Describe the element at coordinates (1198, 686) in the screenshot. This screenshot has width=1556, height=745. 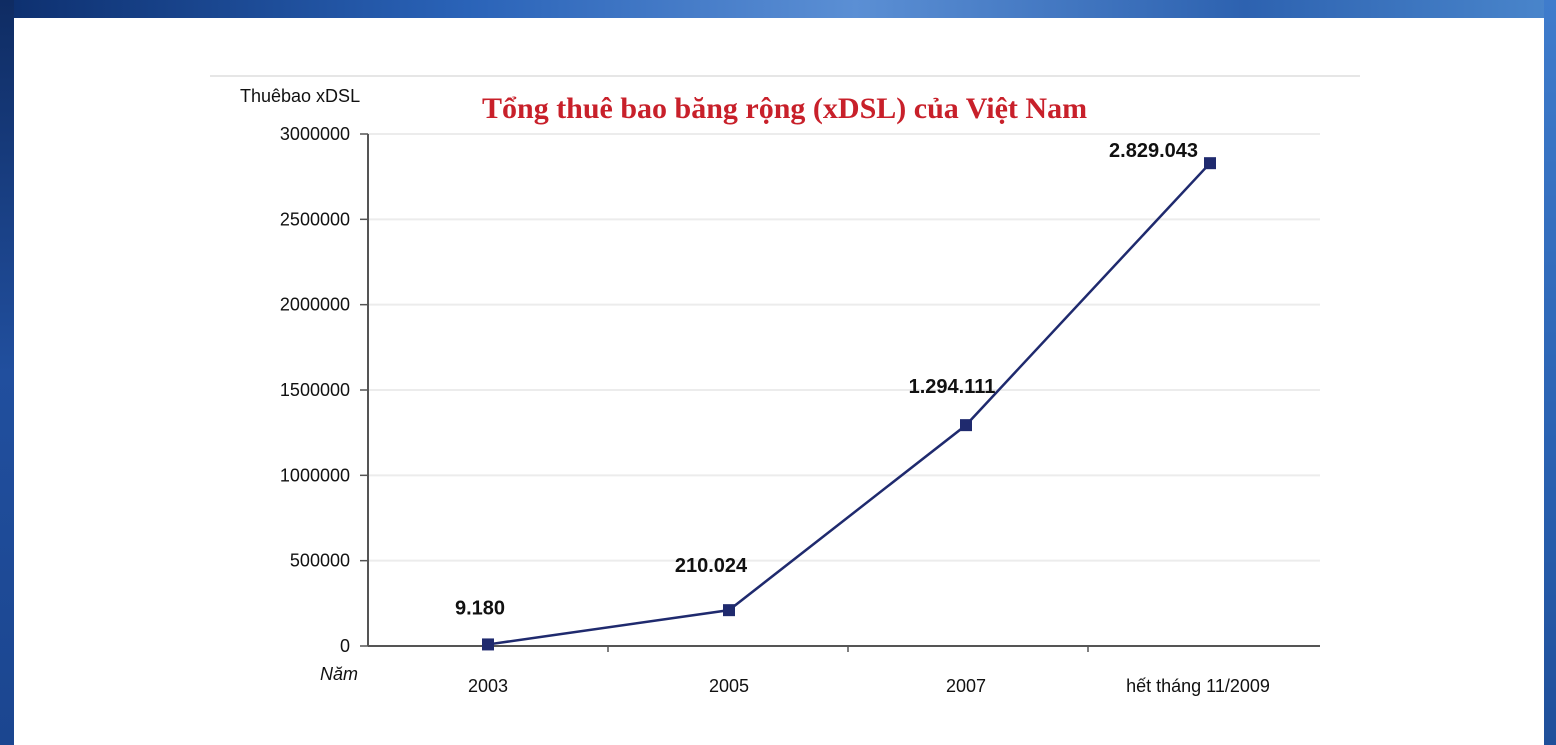
I see `x-tick-label-h-t-th-ng-11-2009: hết tháng 11/2009` at that location.